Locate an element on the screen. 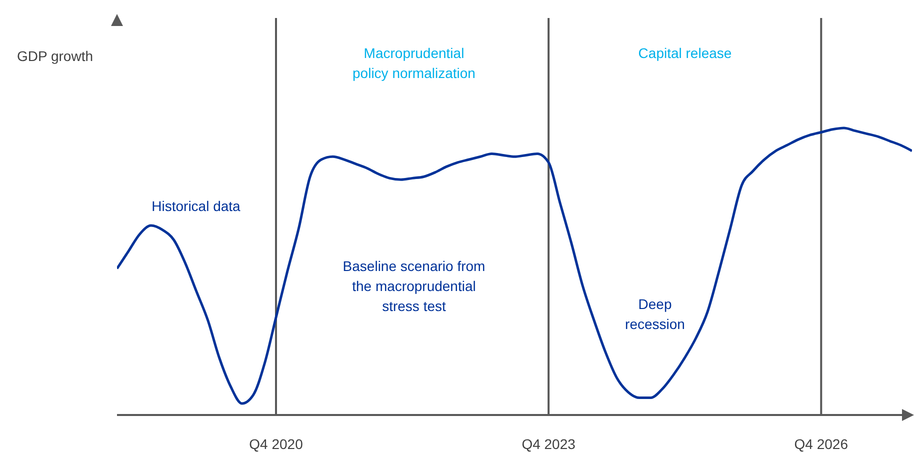 The image size is (914, 453). annotation: Deep recession is located at coordinates (655, 314).